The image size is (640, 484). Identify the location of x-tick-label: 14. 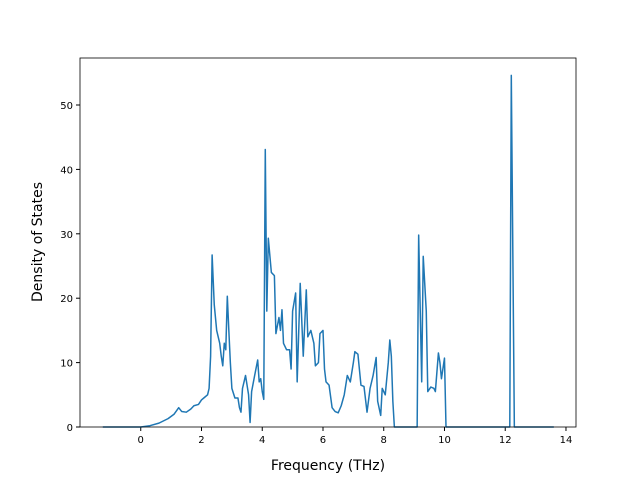
(566, 440).